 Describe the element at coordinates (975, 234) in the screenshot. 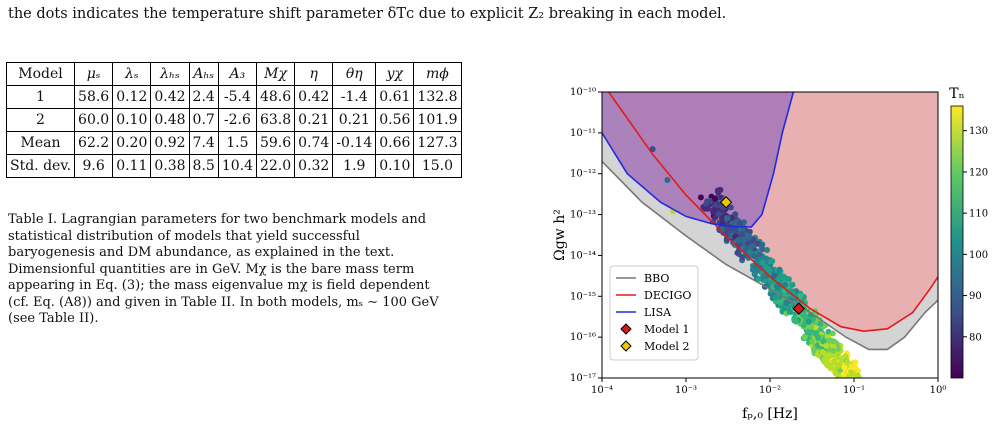

I see `colorbar-ticks: 80 90 100 110 120 130` at that location.